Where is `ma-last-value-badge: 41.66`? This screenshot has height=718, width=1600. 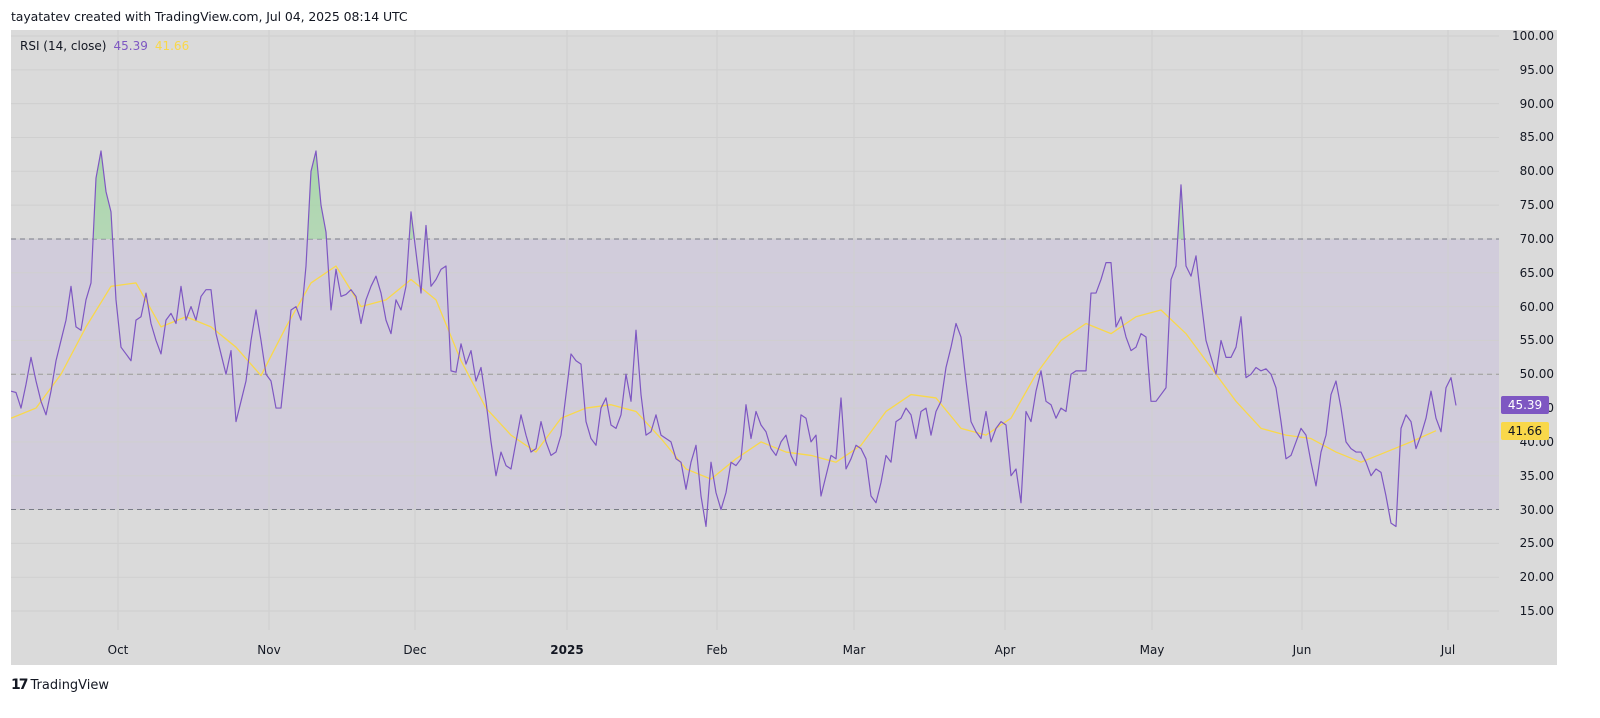 ma-last-value-badge: 41.66 is located at coordinates (1525, 430).